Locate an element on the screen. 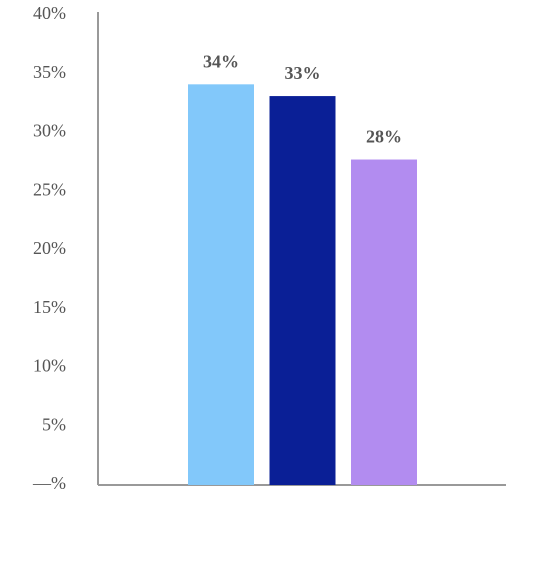  value-label: 33% is located at coordinates (303, 73).